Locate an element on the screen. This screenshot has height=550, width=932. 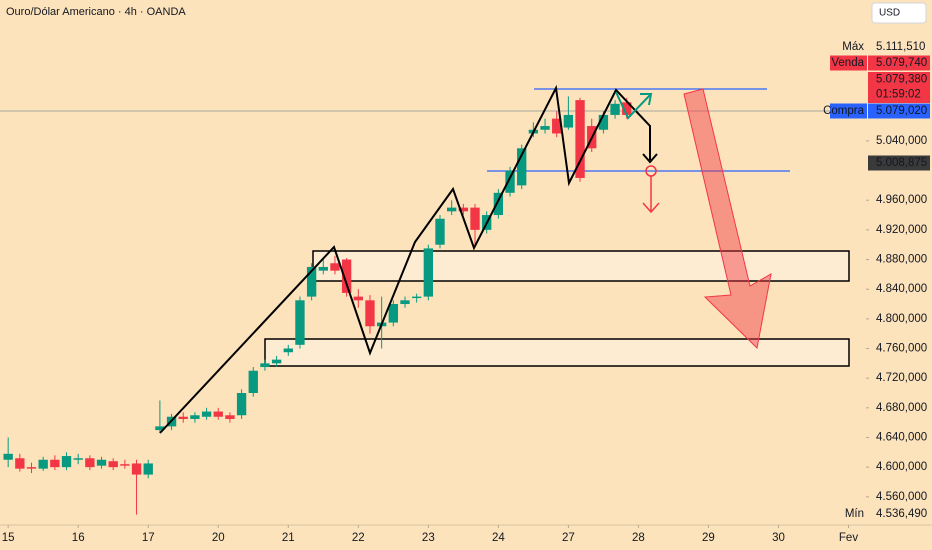
price-label: 5.111,510 is located at coordinates (900, 47).